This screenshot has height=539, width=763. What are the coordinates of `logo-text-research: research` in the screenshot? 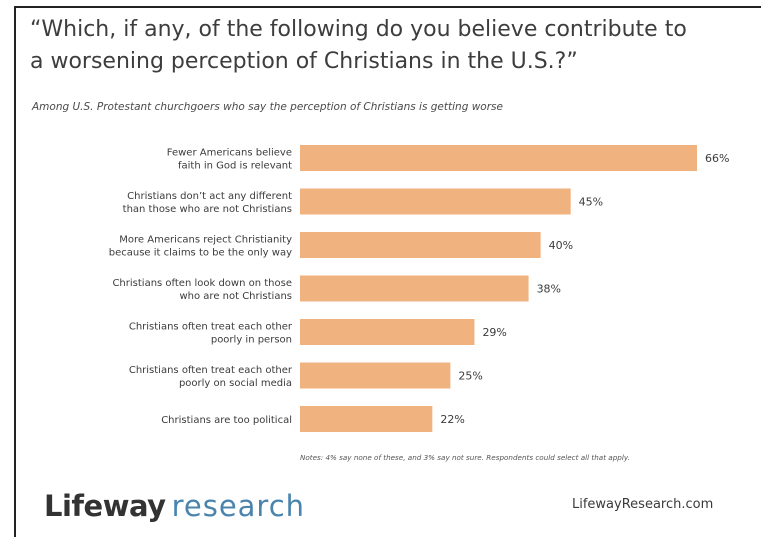 It's located at (238, 506).